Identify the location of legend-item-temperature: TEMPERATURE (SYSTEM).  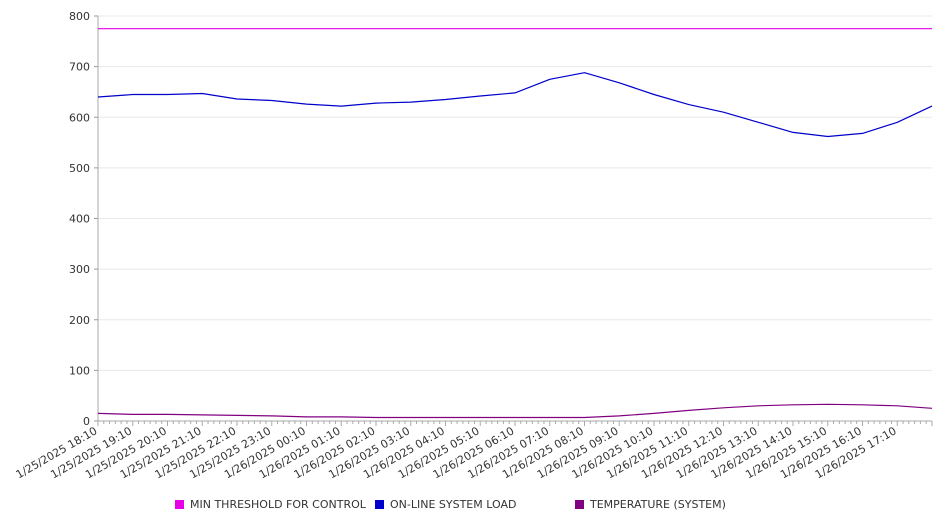
(650, 504).